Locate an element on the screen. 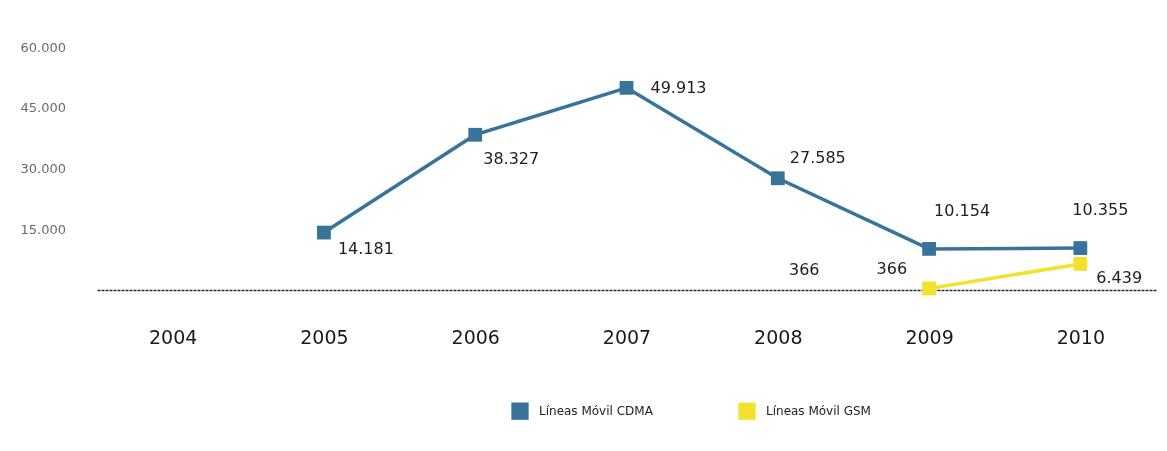 The width and height of the screenshot is (1167, 451). y-tick-label: 30.000 is located at coordinates (43, 168).